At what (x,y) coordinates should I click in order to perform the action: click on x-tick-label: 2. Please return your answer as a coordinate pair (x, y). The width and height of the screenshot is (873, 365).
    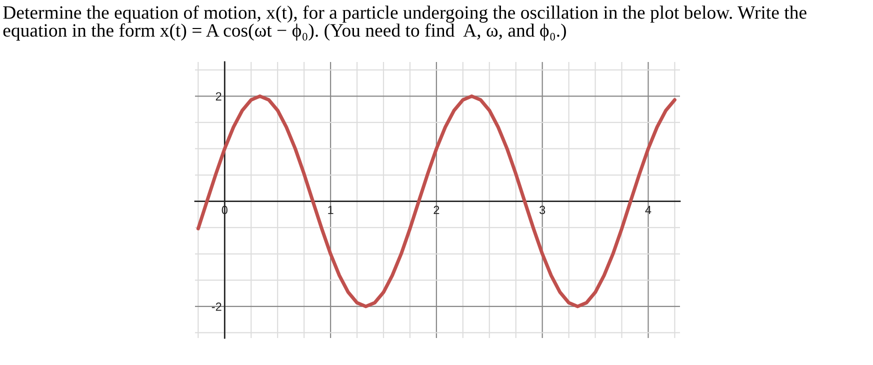
    Looking at the image, I should click on (437, 210).